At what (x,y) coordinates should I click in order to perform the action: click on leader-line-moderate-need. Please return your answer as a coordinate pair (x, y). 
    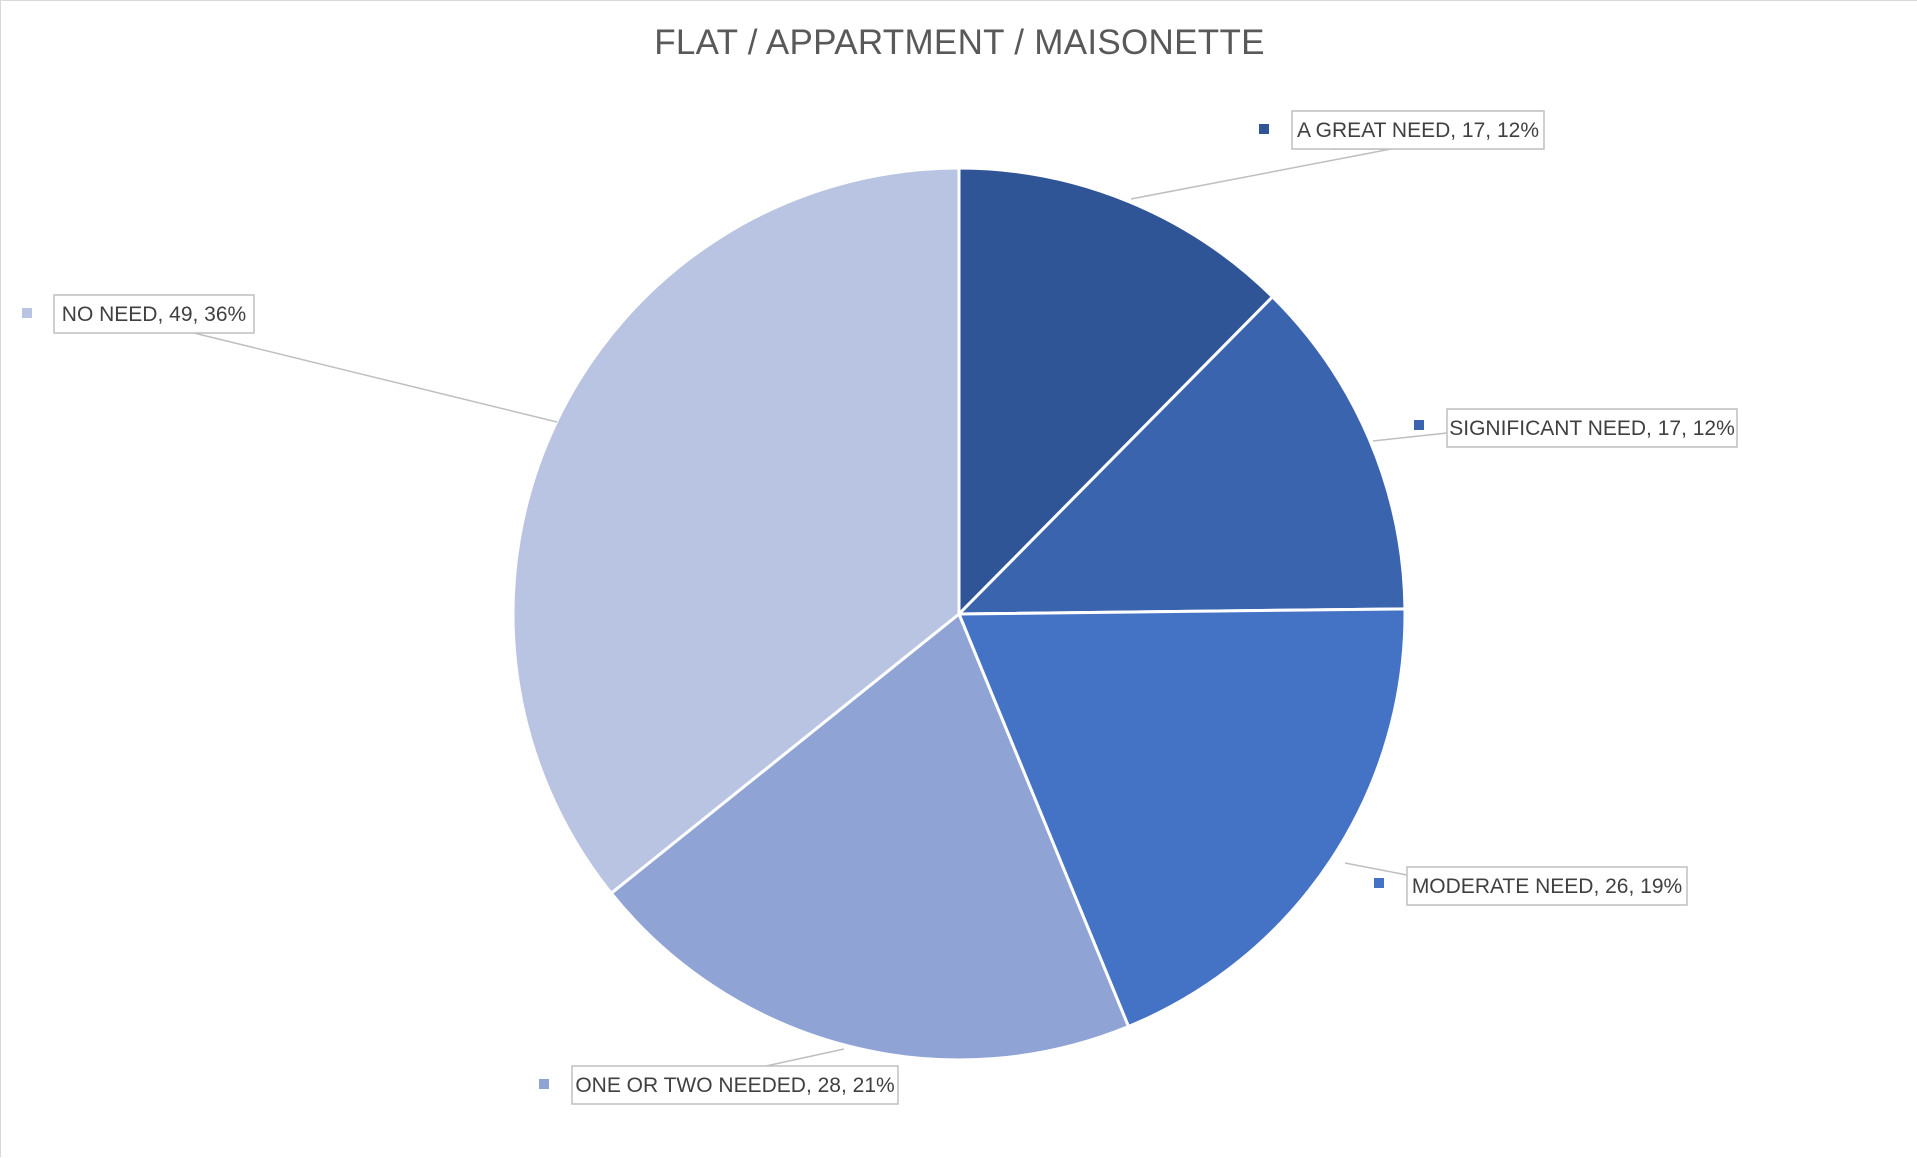
    Looking at the image, I should click on (1376, 869).